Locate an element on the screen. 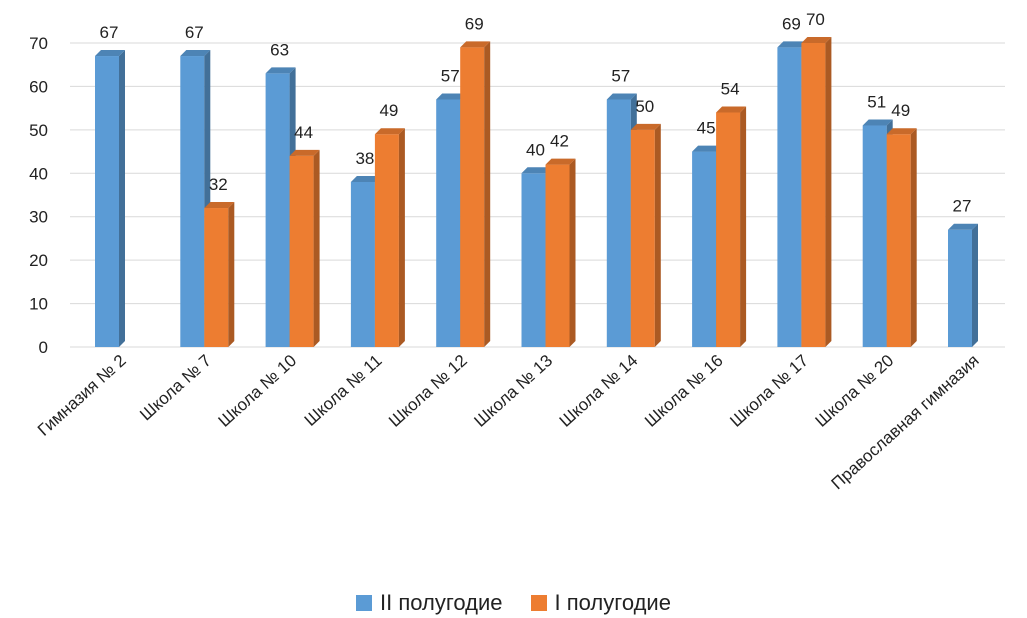  data-label: 40 is located at coordinates (535, 149).